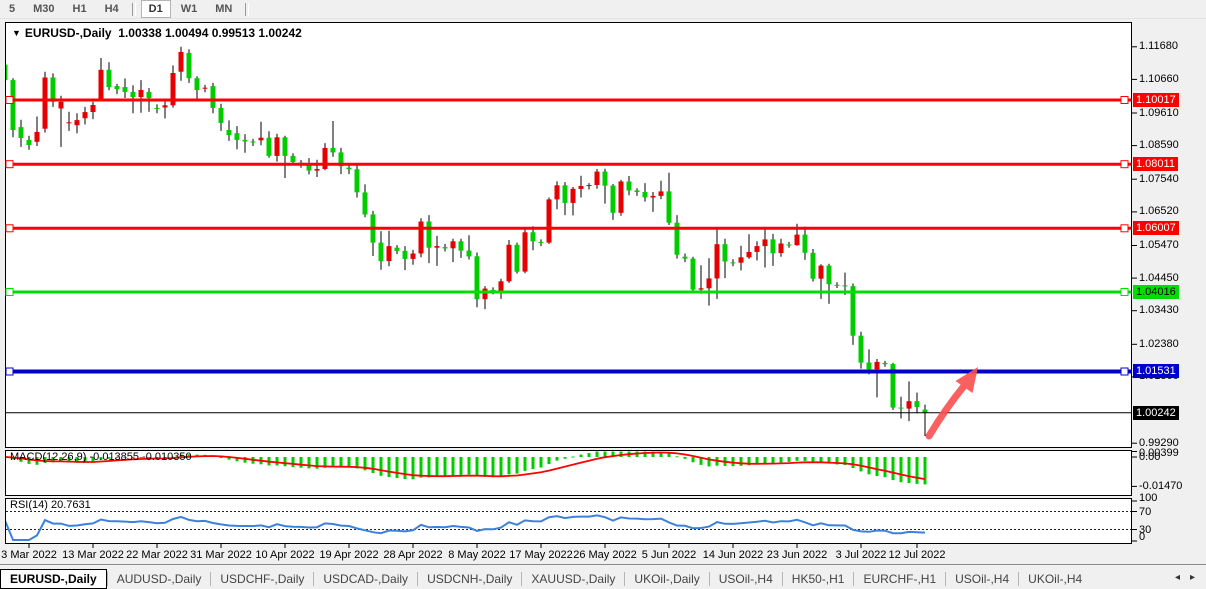 This screenshot has width=1206, height=589. What do you see at coordinates (466, 527) in the screenshot?
I see `rsi-line` at bounding box center [466, 527].